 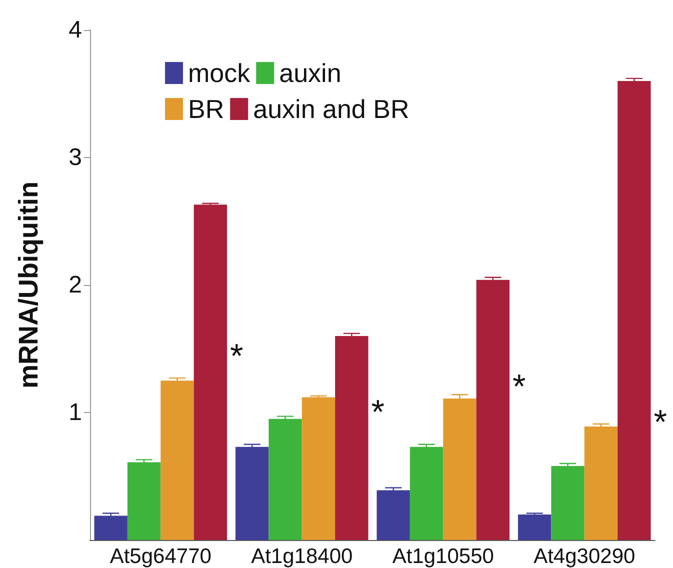 What do you see at coordinates (75, 157) in the screenshot?
I see `y-tick-label: 3` at bounding box center [75, 157].